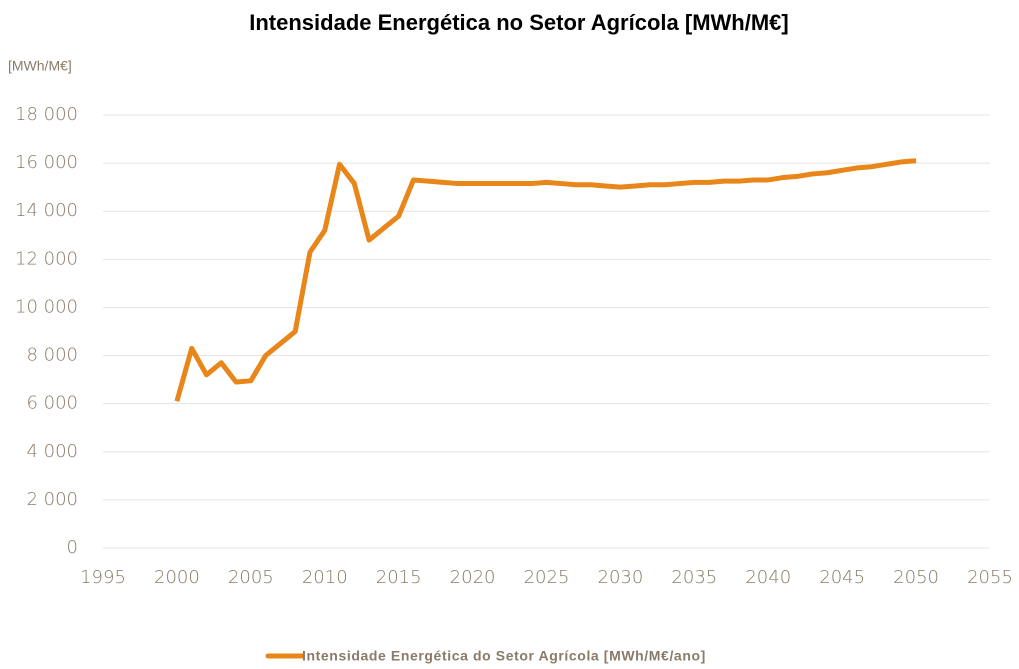 The width and height of the screenshot is (1019, 669). What do you see at coordinates (177, 577) in the screenshot?
I see `x-tick-label: 2000` at bounding box center [177, 577].